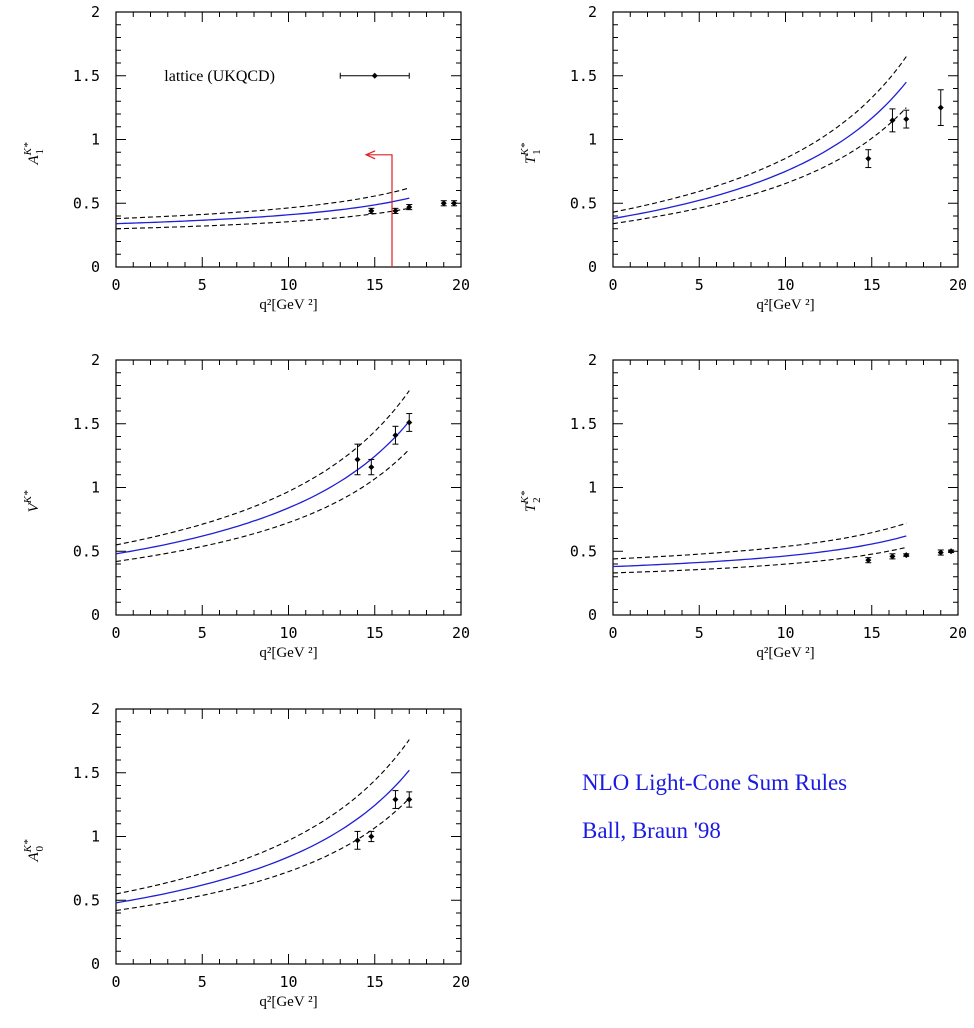 This screenshot has height=1028, width=974. I want to click on panel-a0: 0 5 10 15 20 0 0.5 1 1.5 2 q²[GeV ²] AK*0, so click(246, 855).